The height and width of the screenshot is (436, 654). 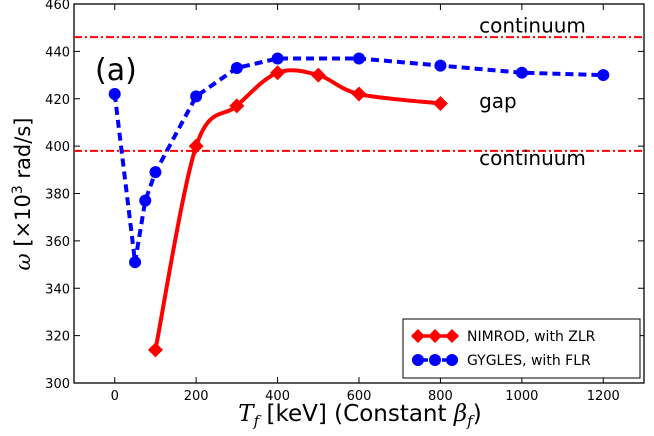 I want to click on y-tick-label: 360, so click(x=57, y=242).